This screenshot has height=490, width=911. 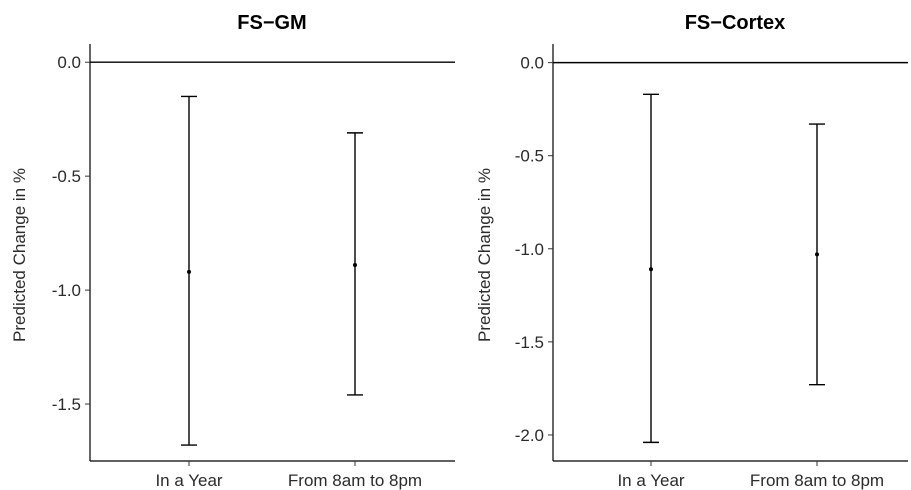 I want to click on y-tick-label: -2.0, so click(x=529, y=435).